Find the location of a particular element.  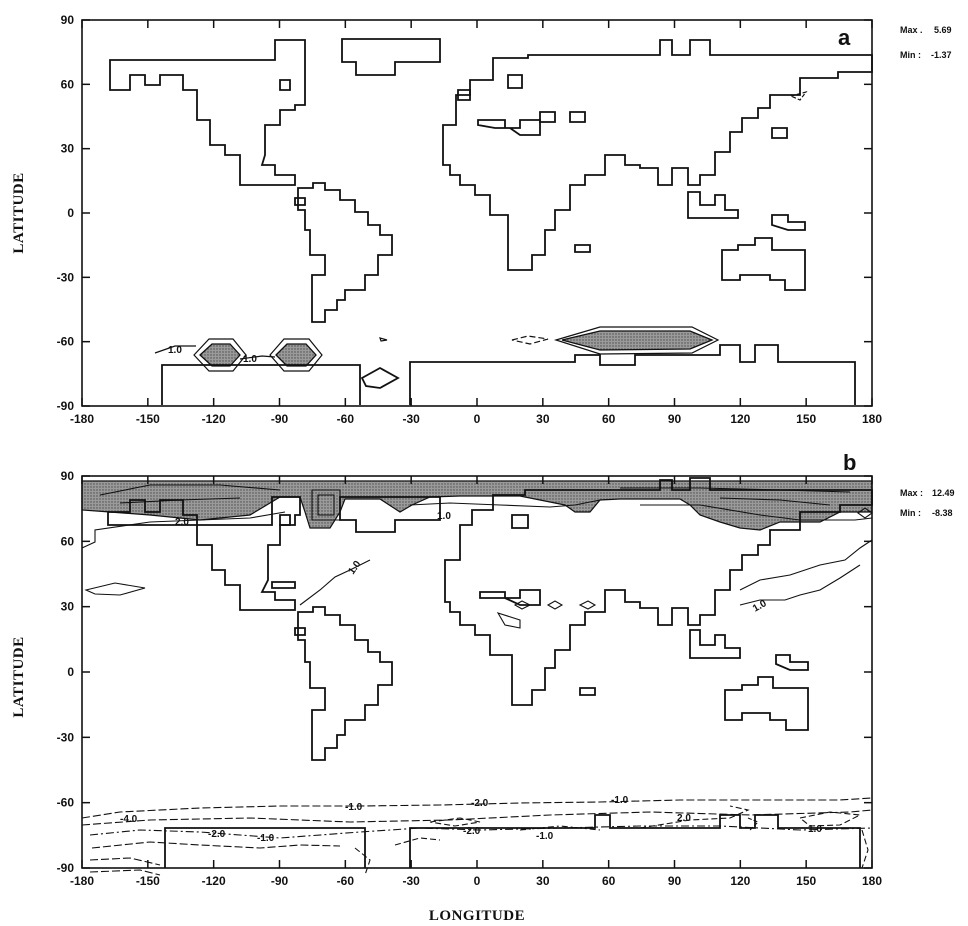

max-label-b: Max : is located at coordinates (911, 493).